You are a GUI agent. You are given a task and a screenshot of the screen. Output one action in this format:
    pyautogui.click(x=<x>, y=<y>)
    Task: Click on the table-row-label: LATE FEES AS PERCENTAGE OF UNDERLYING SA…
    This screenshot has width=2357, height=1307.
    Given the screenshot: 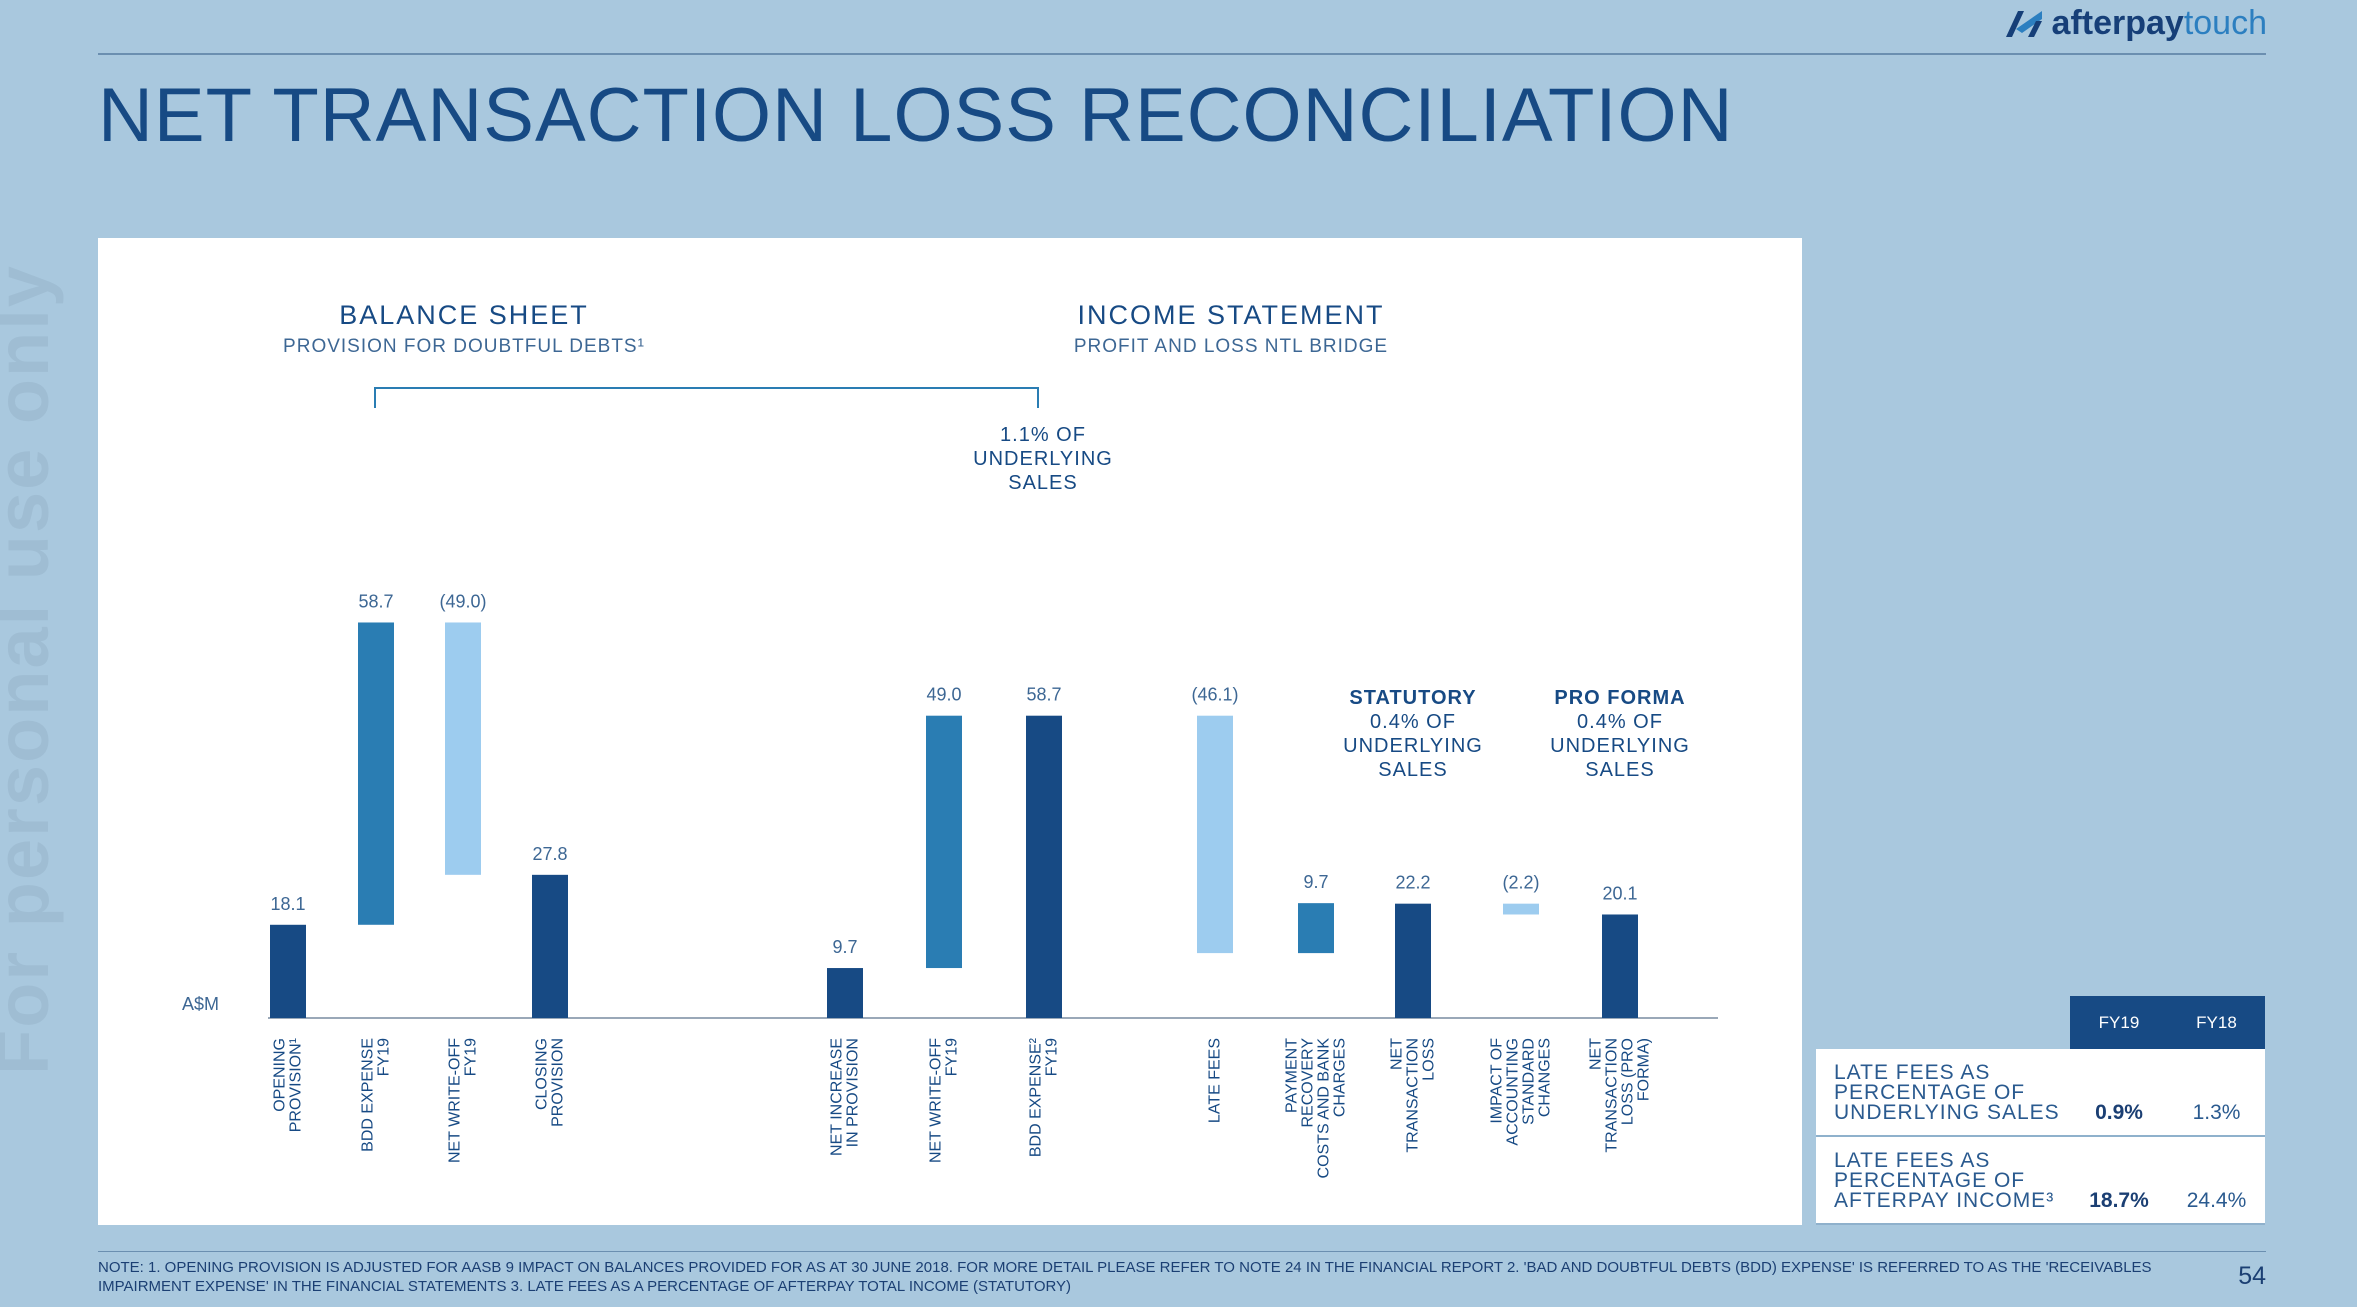 What is the action you would take?
    pyautogui.click(x=1947, y=1092)
    